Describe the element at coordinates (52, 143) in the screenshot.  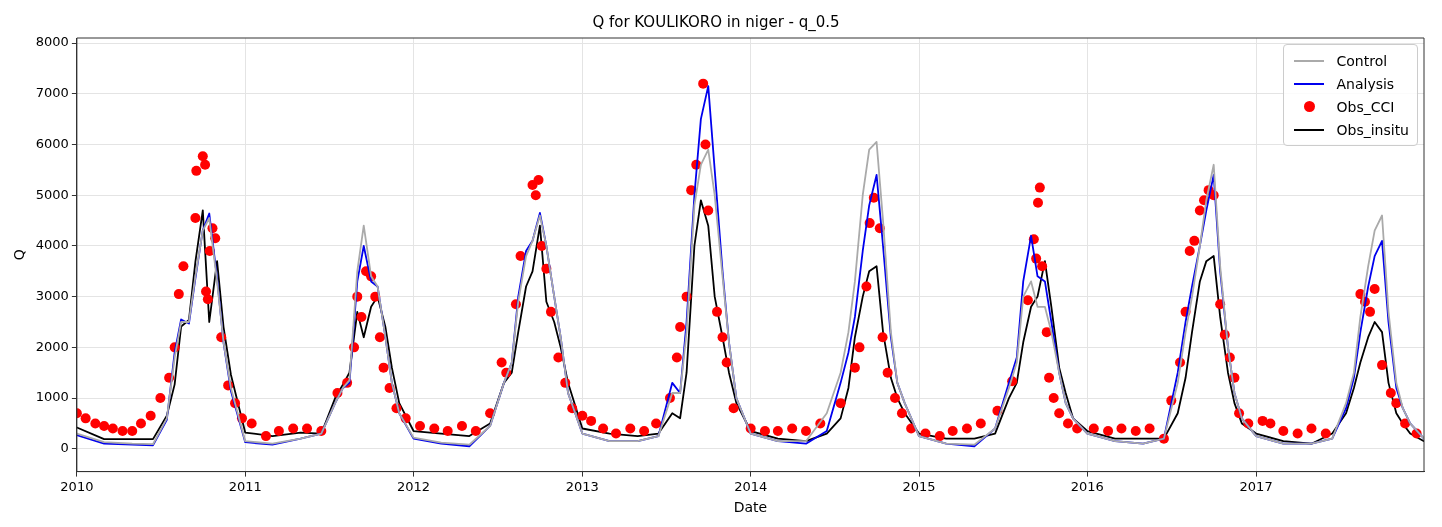
I see `y-tick-label: 6000` at that location.